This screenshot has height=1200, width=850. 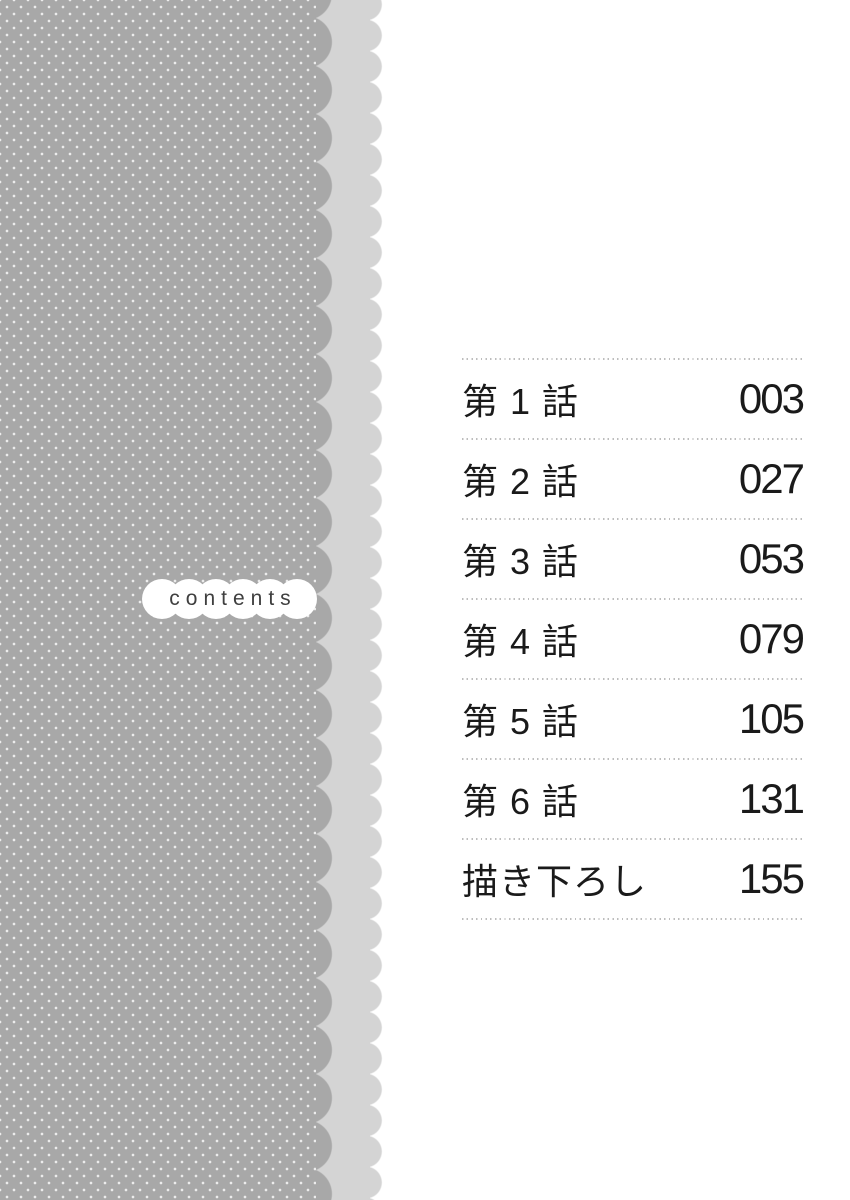 What do you see at coordinates (771, 798) in the screenshot?
I see `toc-page-number: 131` at bounding box center [771, 798].